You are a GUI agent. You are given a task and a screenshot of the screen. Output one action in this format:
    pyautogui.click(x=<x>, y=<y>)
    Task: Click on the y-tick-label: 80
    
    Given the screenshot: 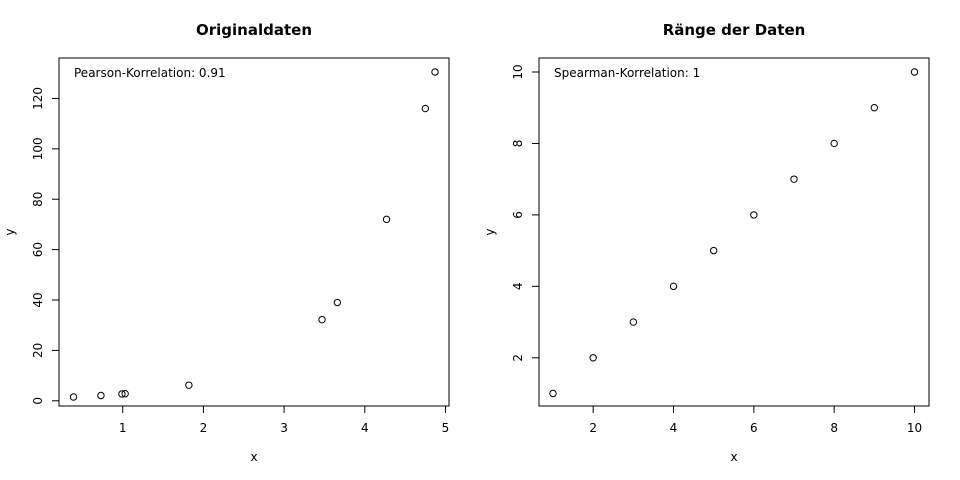 What is the action you would take?
    pyautogui.click(x=38, y=199)
    